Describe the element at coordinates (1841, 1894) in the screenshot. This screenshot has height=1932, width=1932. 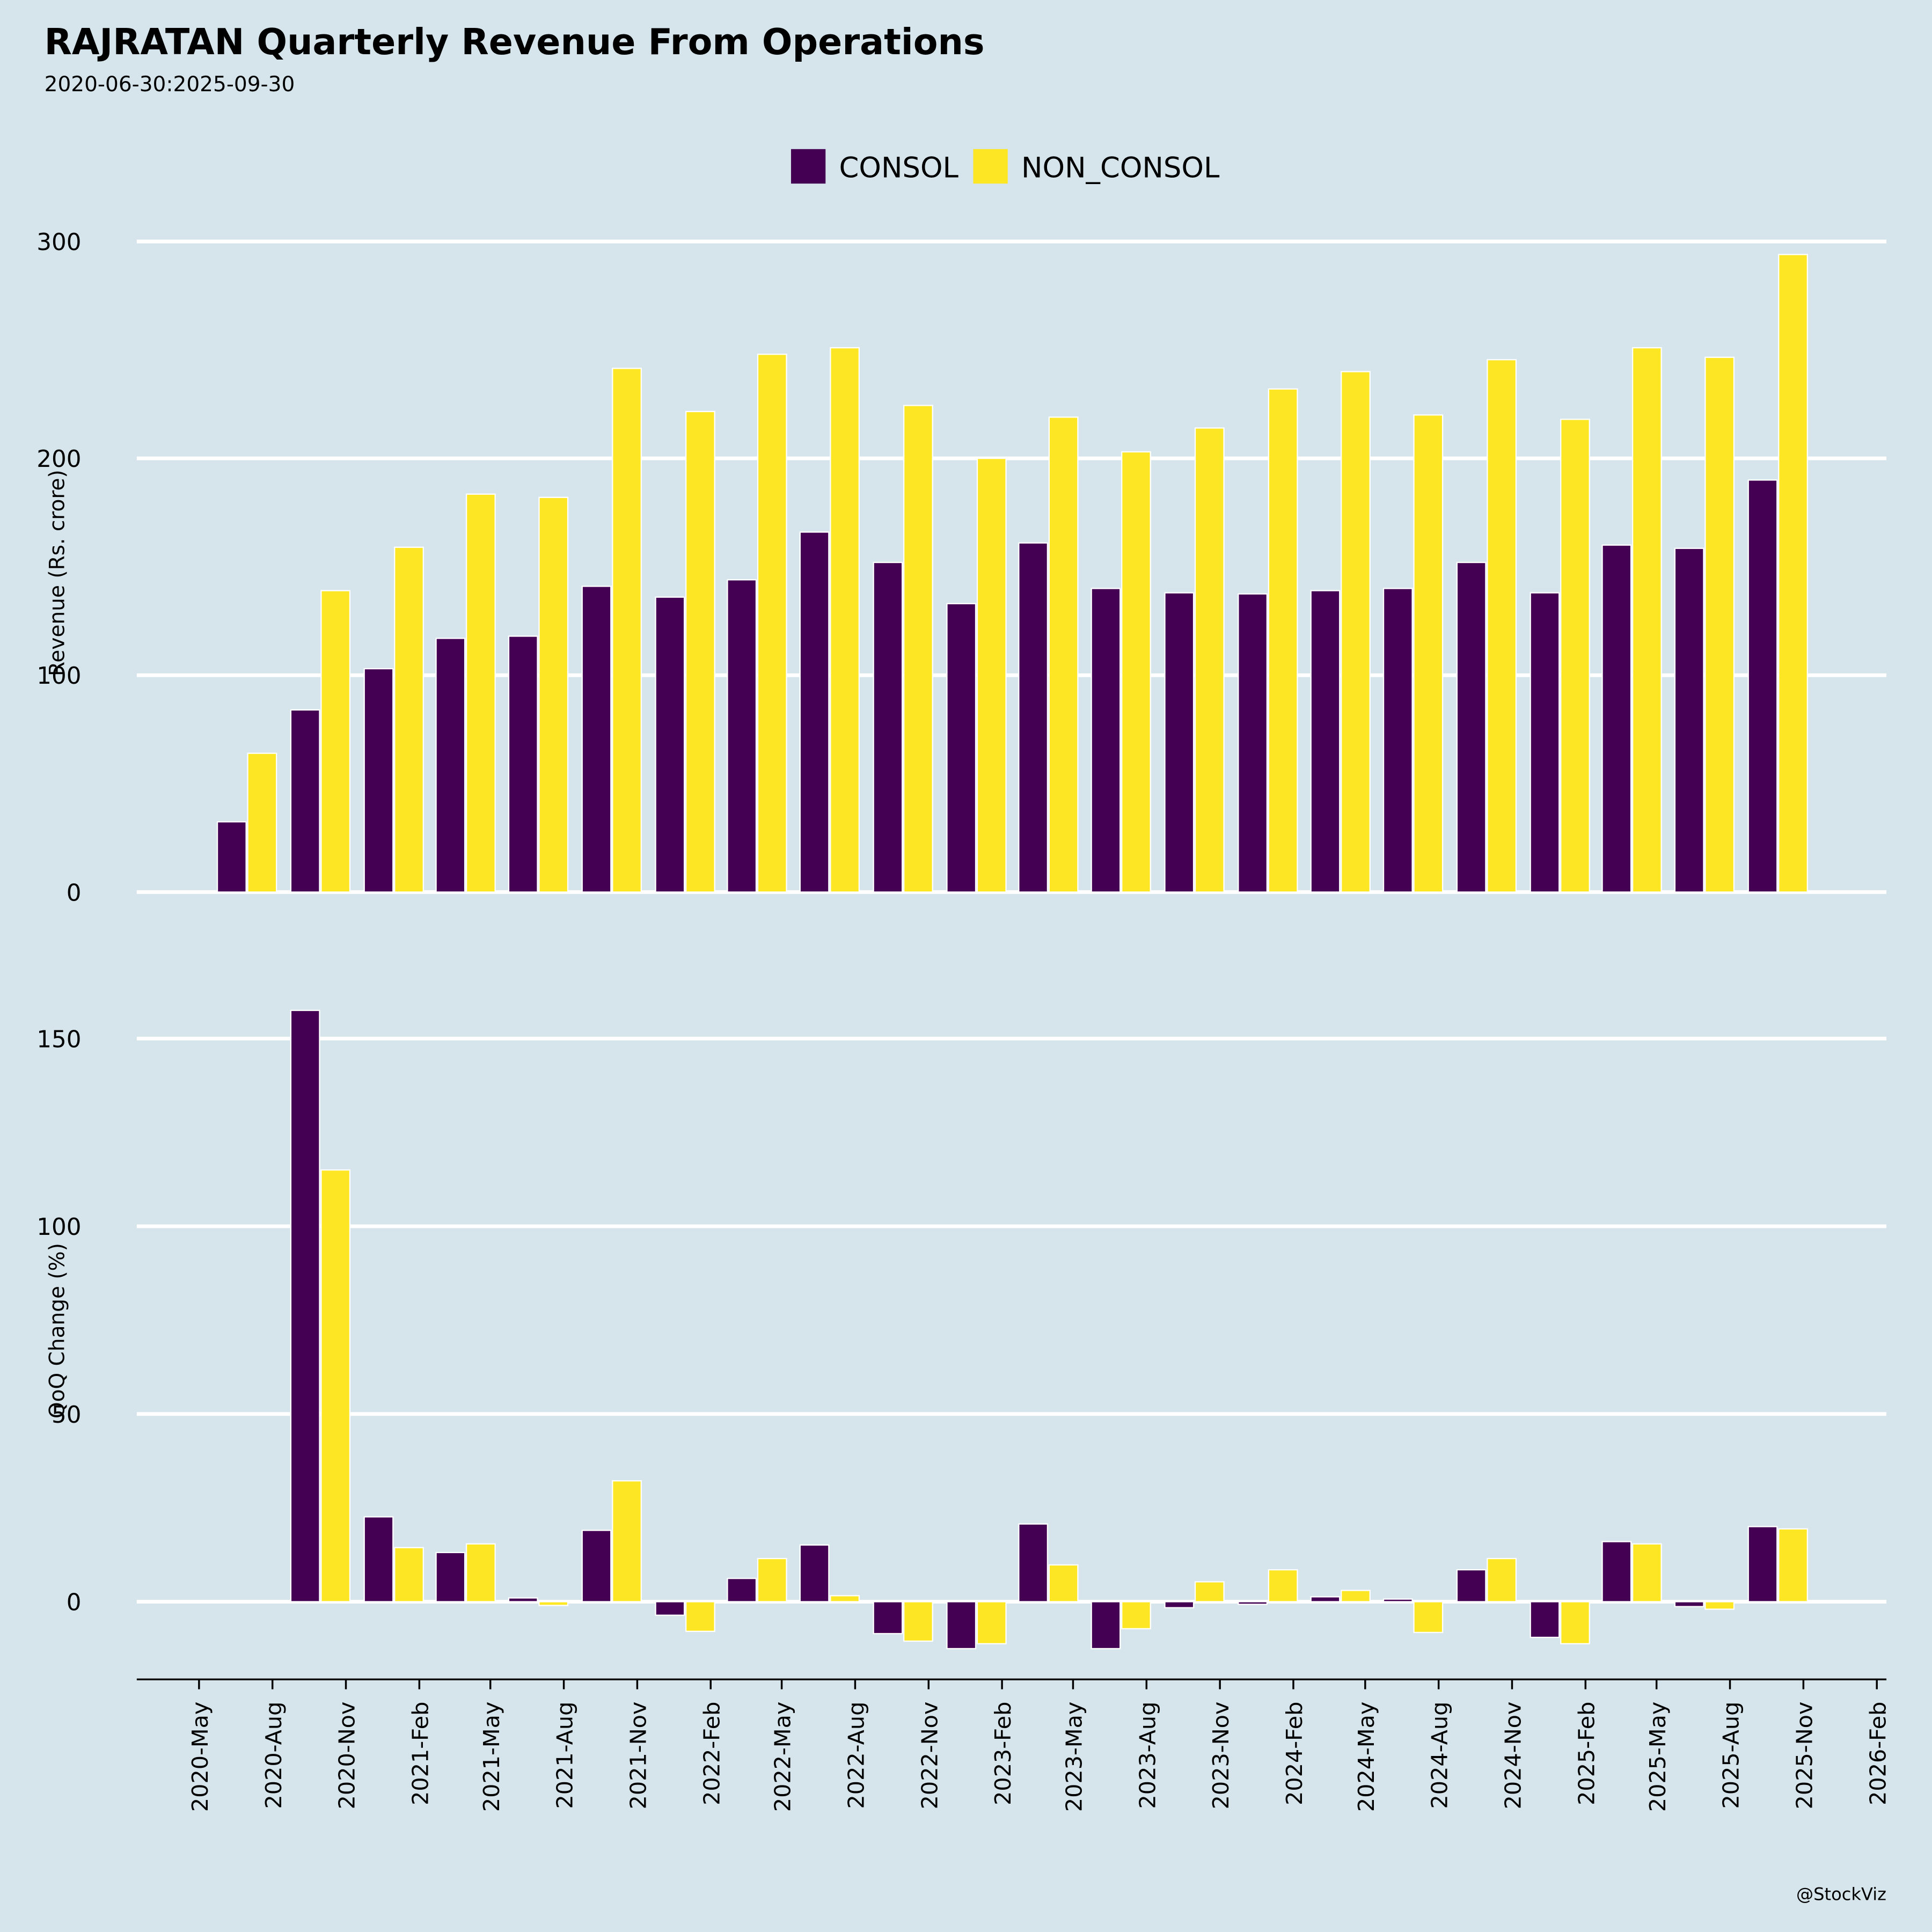
I see `credit: @StockViz` at that location.